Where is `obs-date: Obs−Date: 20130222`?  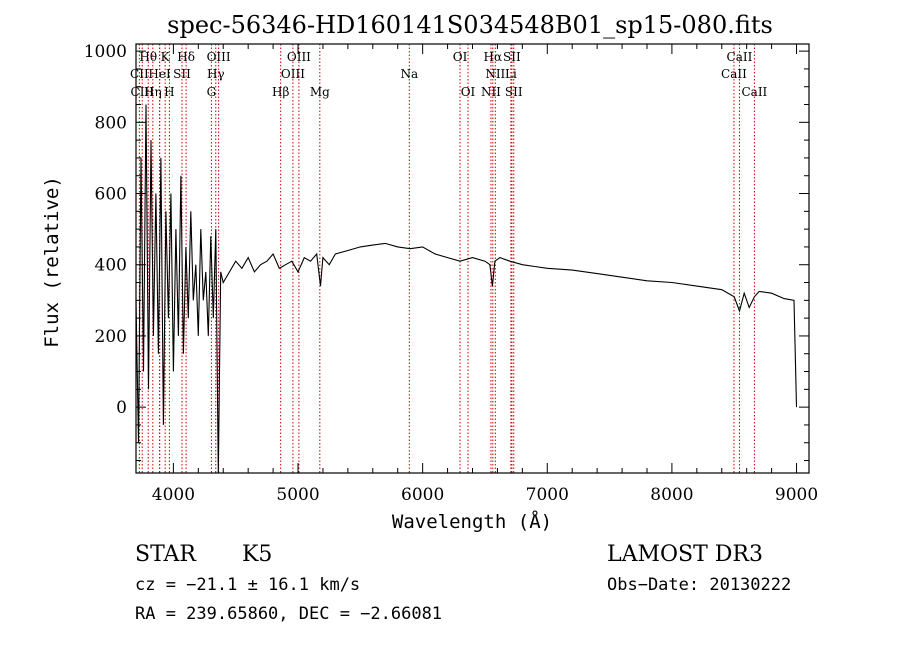 obs-date: Obs−Date: 20130222 is located at coordinates (699, 585).